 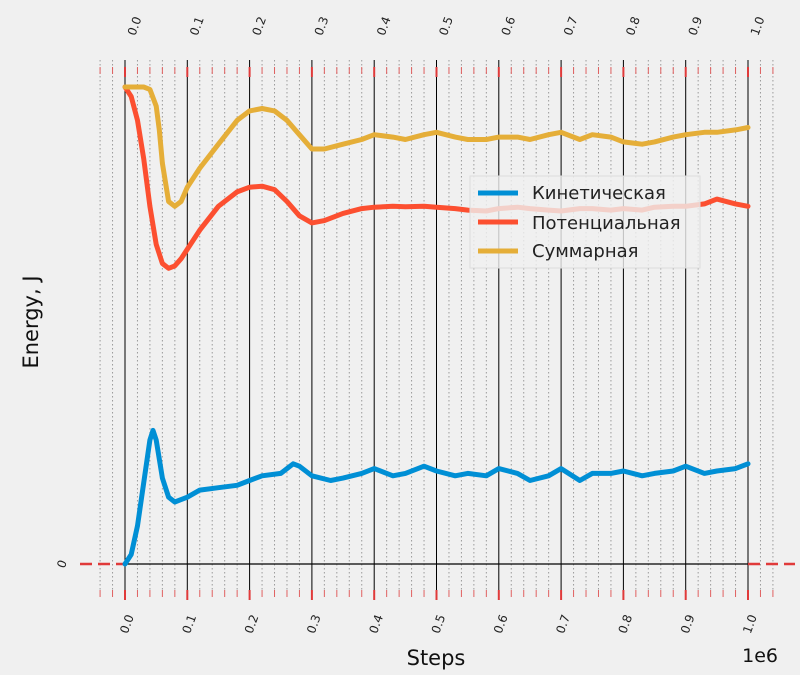 What do you see at coordinates (446, 26) in the screenshot?
I see `x-tick-label-top: 0.5` at bounding box center [446, 26].